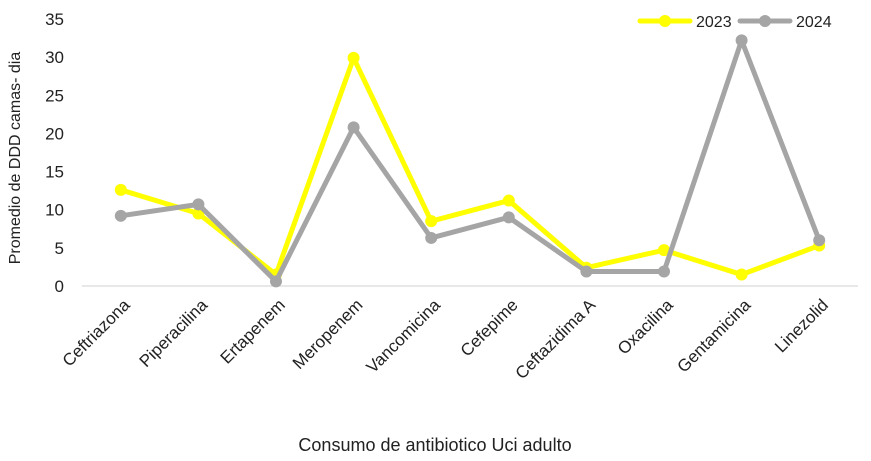  I want to click on y-tick-label: 10, so click(54, 210).